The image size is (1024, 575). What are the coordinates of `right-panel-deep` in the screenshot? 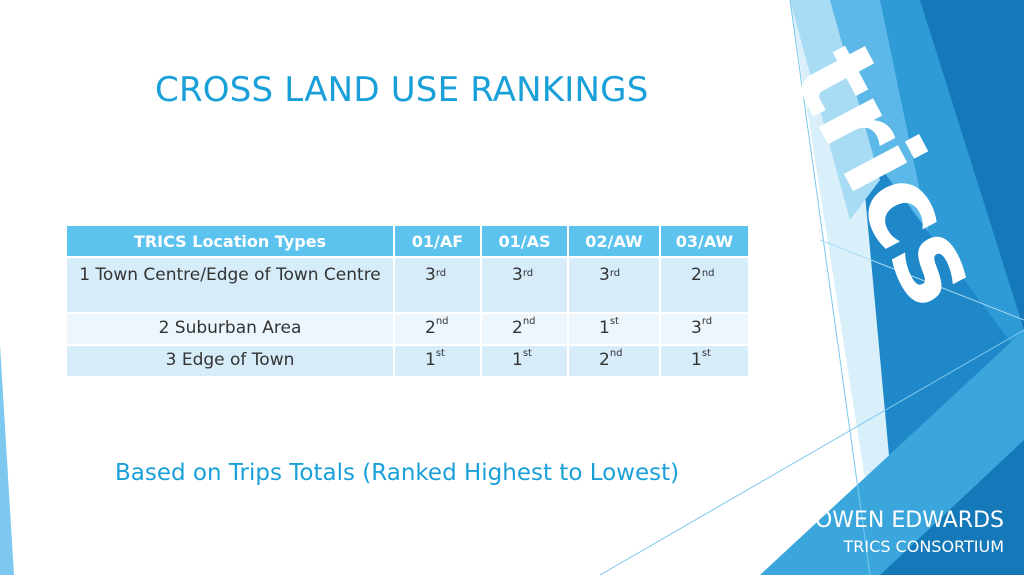 It's located at (972, 165).